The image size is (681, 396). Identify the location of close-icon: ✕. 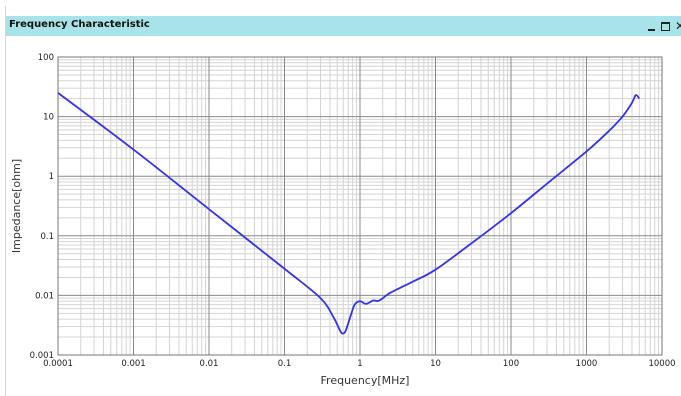
(677, 26).